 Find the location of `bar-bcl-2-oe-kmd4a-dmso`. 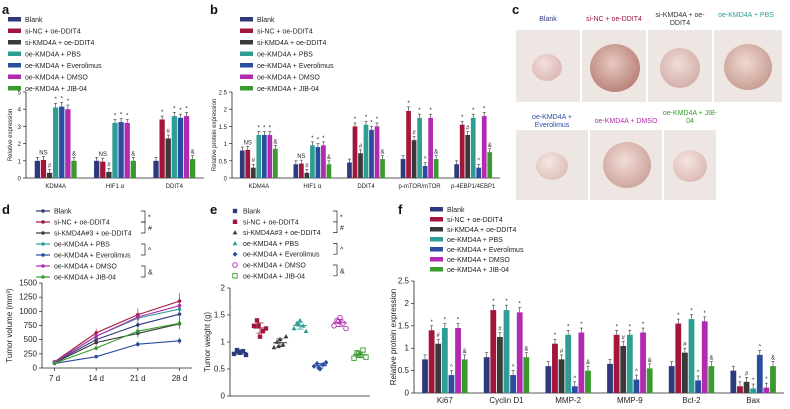

bar-bcl-2-oe-kmd4a-dmso is located at coordinates (704, 357).